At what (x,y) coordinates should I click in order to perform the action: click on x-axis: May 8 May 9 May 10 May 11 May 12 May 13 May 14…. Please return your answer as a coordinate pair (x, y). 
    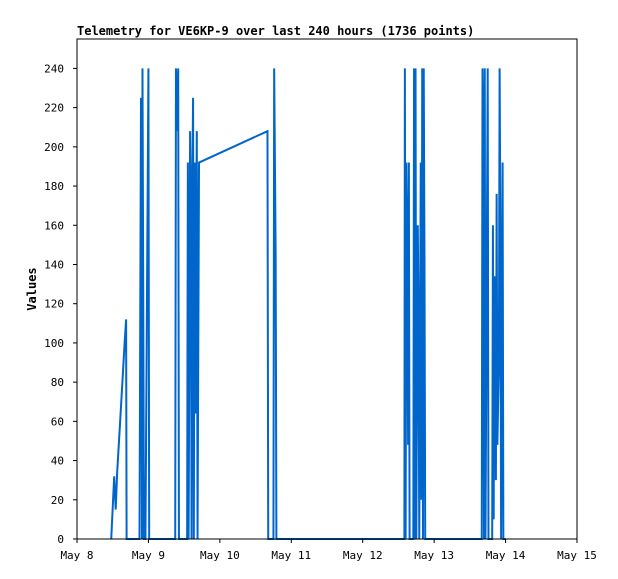
    Looking at the image, I should click on (328, 550).